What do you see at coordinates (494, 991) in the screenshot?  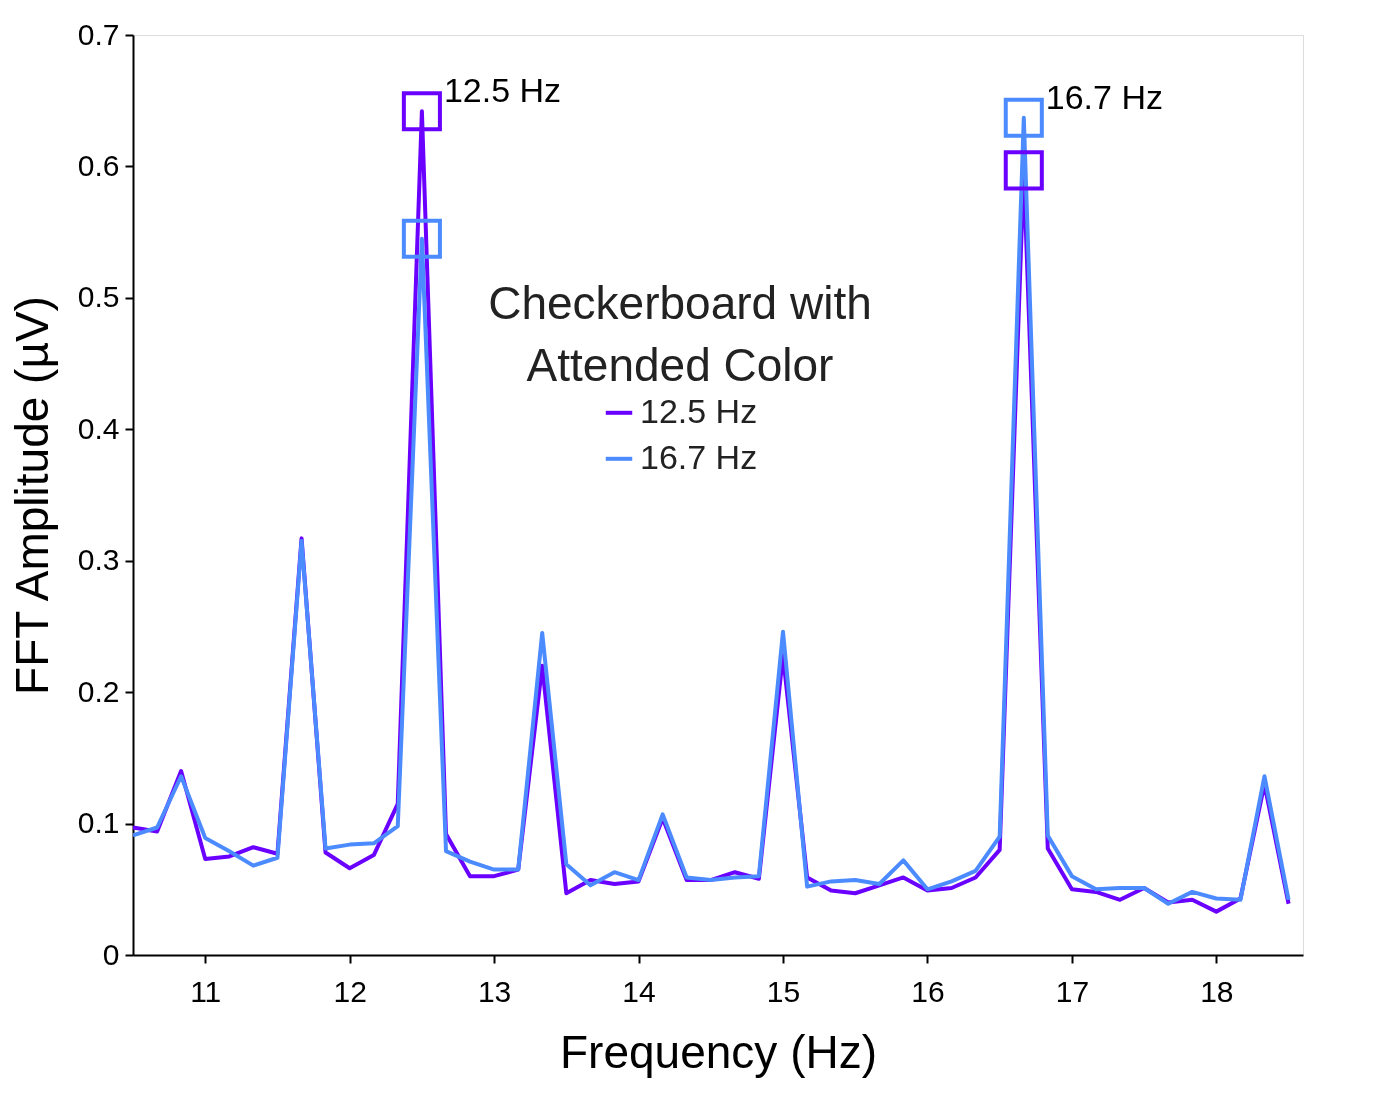 I see `x-tick-label: 13` at bounding box center [494, 991].